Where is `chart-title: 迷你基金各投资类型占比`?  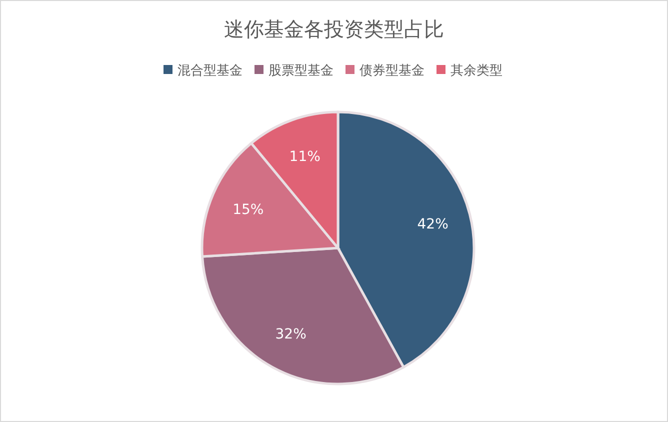
chart-title: 迷你基金各投资类型占比 is located at coordinates (334, 29).